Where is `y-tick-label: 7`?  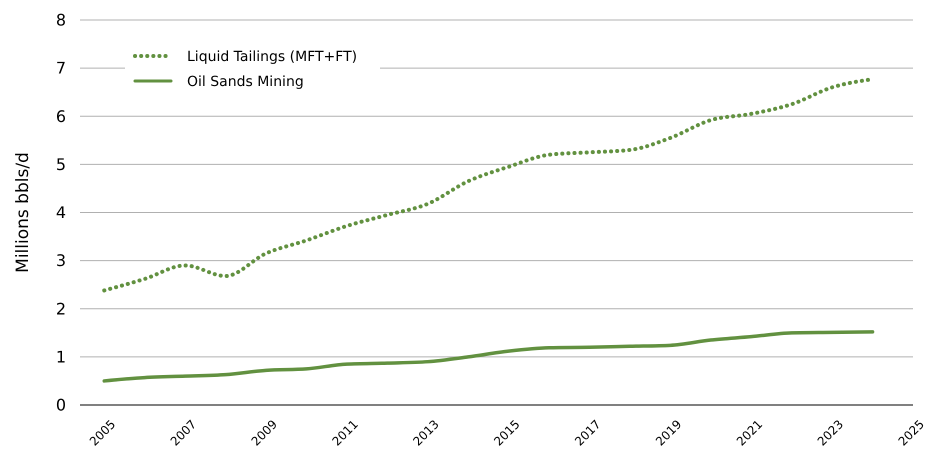 y-tick-label: 7 is located at coordinates (61, 68).